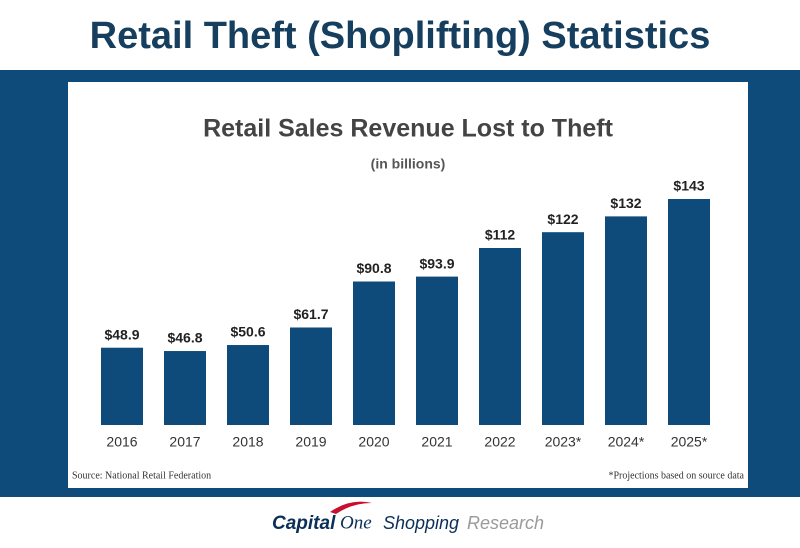 The image size is (800, 548). What do you see at coordinates (304, 523) in the screenshot?
I see `brand-capital: Capital` at bounding box center [304, 523].